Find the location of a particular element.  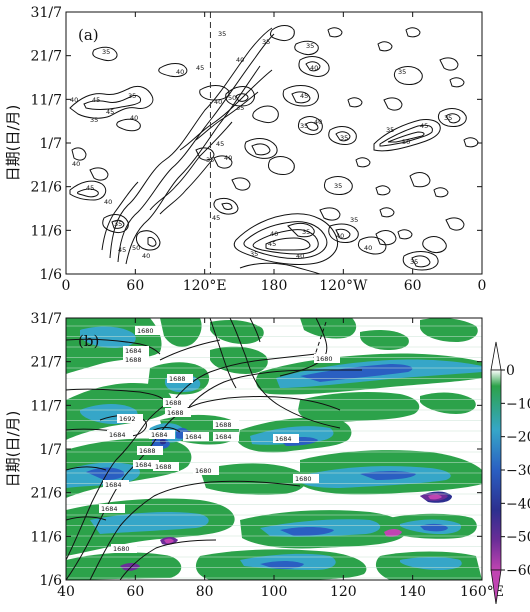

y-tick-label: 11/6 is located at coordinates (47, 231).